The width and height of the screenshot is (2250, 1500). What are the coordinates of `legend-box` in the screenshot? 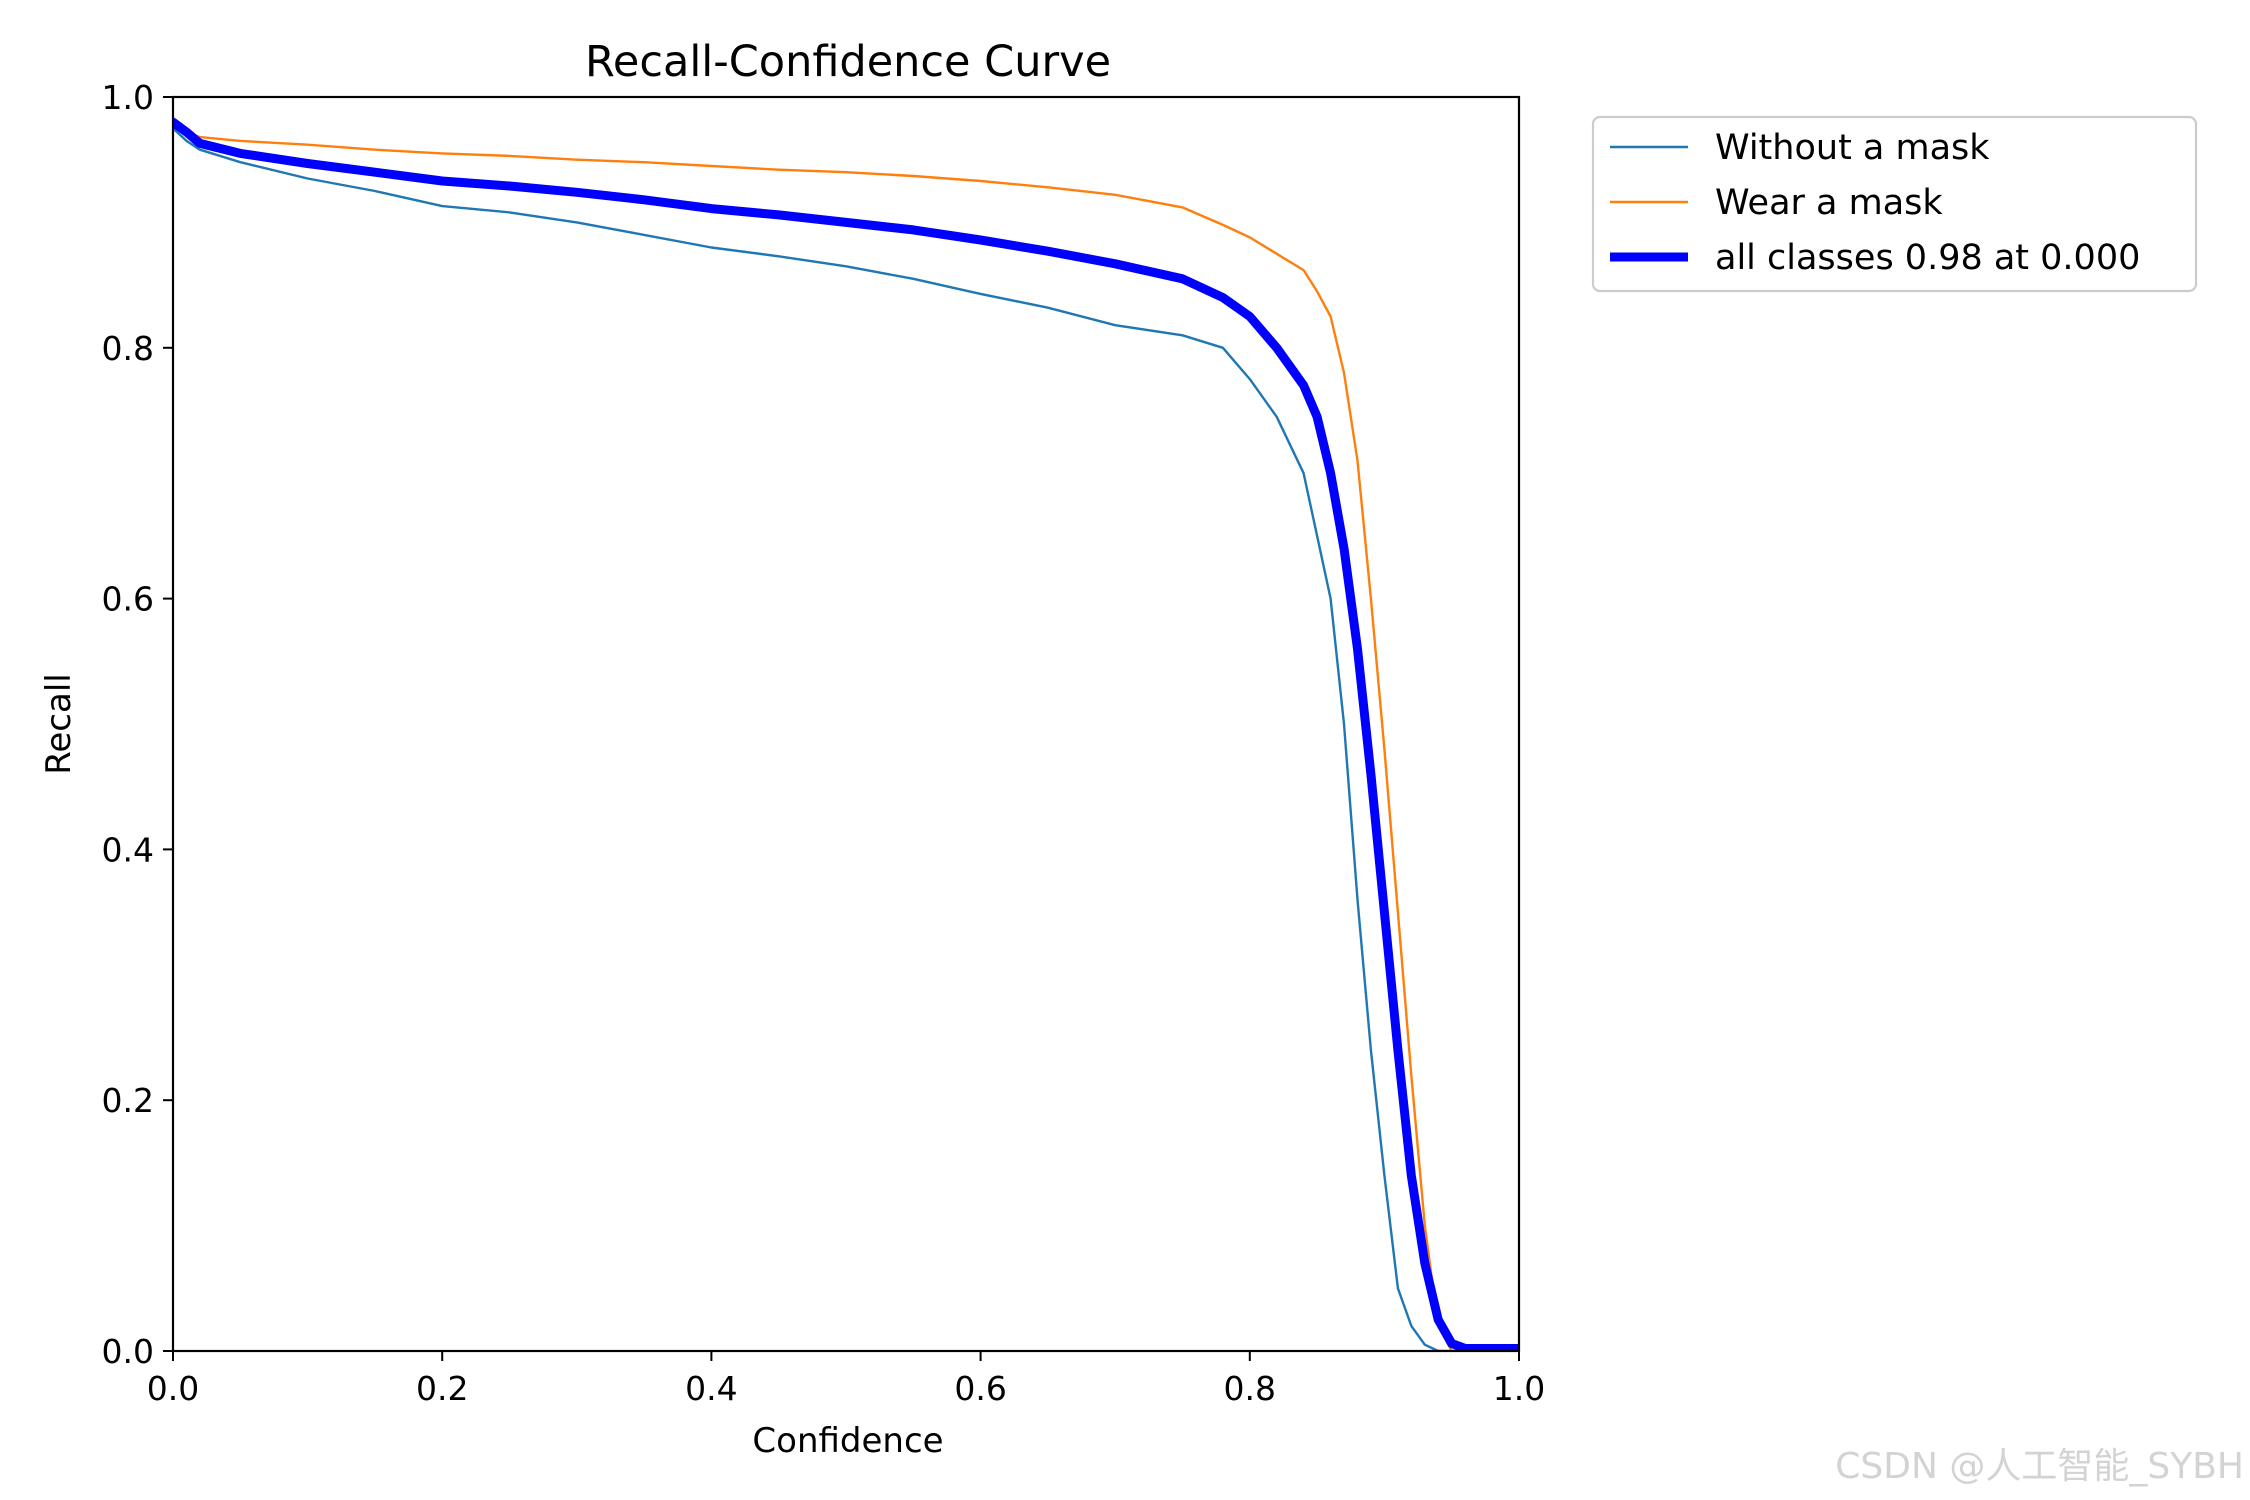 It's located at (1894, 204).